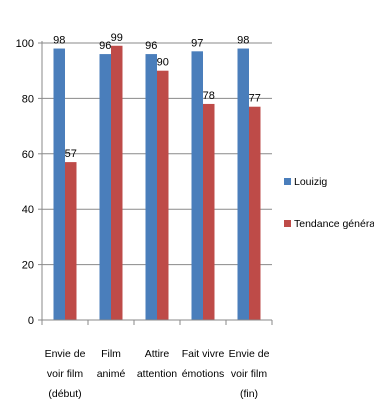 Image resolution: width=374 pixels, height=419 pixels. I want to click on y-tick-label: 60, so click(28, 155).